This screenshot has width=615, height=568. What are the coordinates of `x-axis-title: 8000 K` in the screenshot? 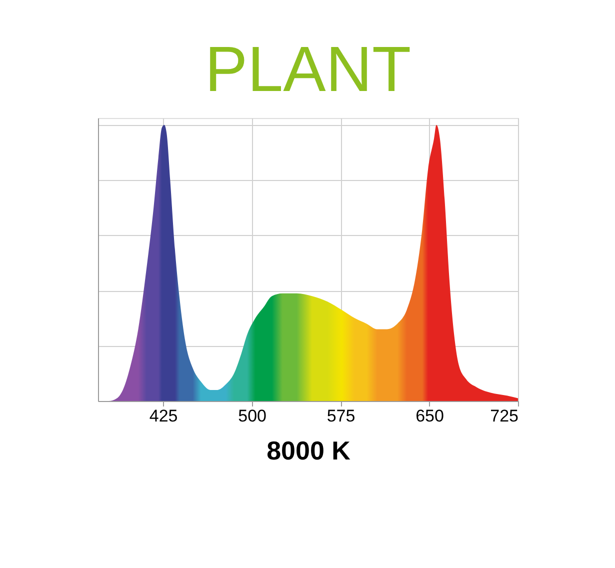 It's located at (308, 451).